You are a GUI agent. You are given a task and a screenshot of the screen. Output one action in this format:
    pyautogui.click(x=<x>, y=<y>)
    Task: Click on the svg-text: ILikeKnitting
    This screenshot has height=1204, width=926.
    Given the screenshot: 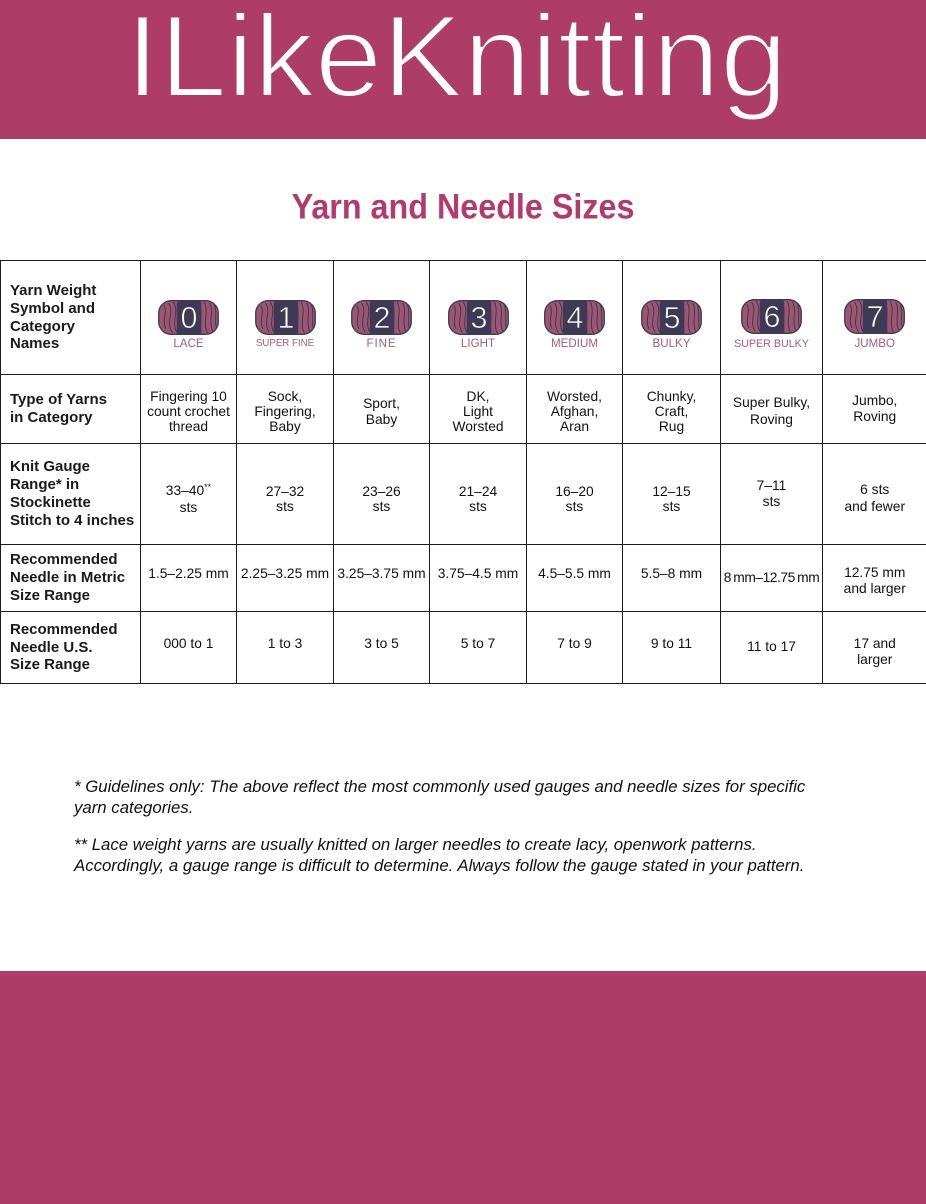 What is the action you would take?
    pyautogui.click(x=457, y=61)
    